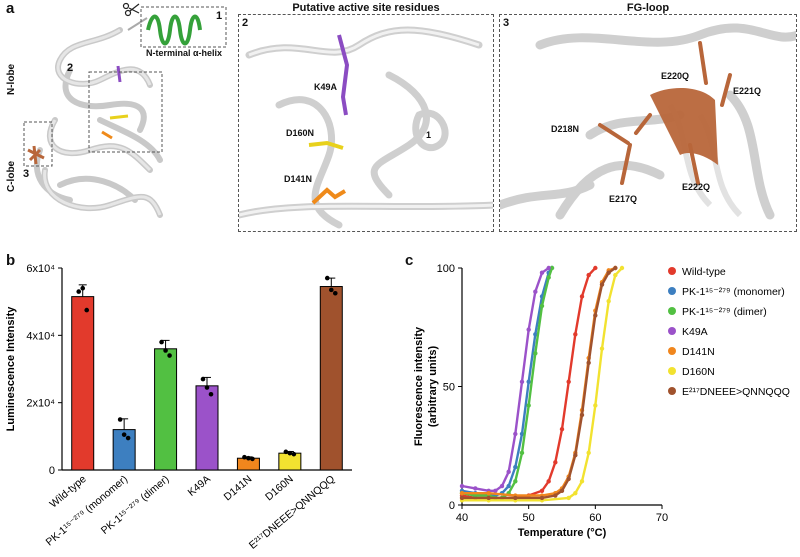 This screenshot has height=557, width=800. I want to click on y-tick-label: 100, so click(446, 269).